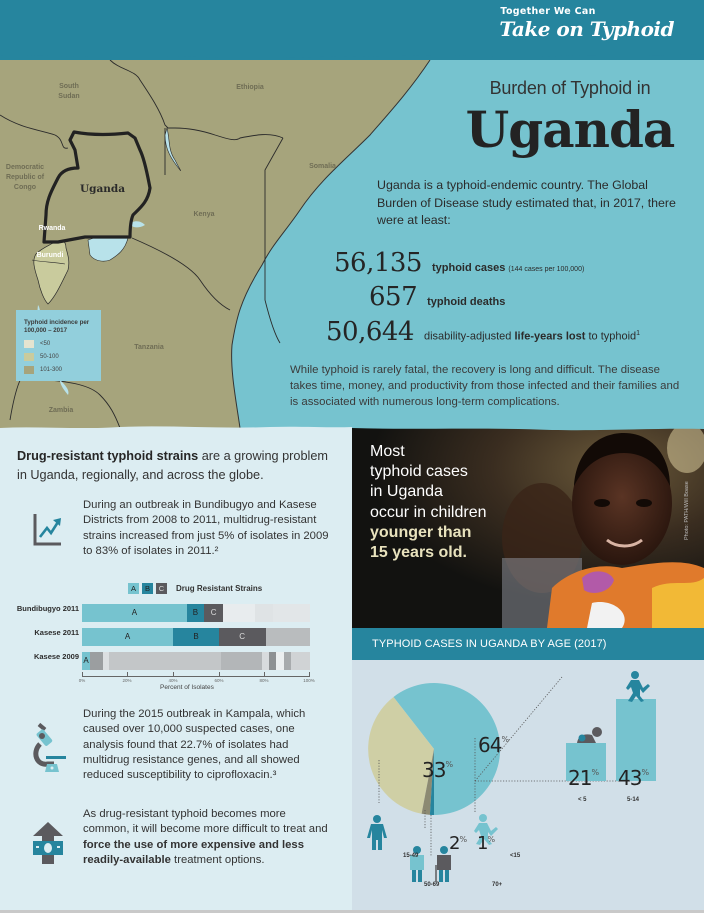  Describe the element at coordinates (421, 532) in the screenshot. I see `caption-line-highlight: younger than` at that location.